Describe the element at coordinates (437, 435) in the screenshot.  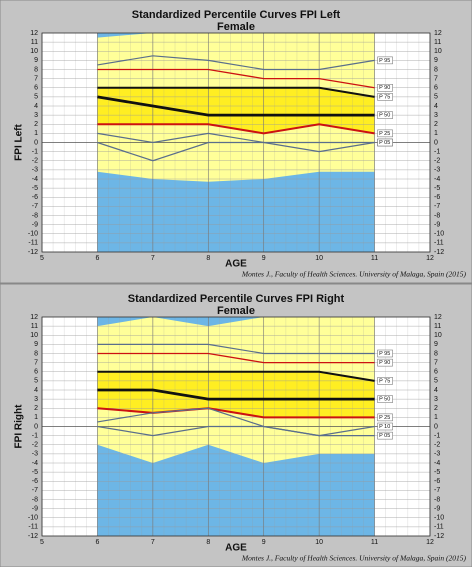
I see `y2-tick-label: -1` at that location.